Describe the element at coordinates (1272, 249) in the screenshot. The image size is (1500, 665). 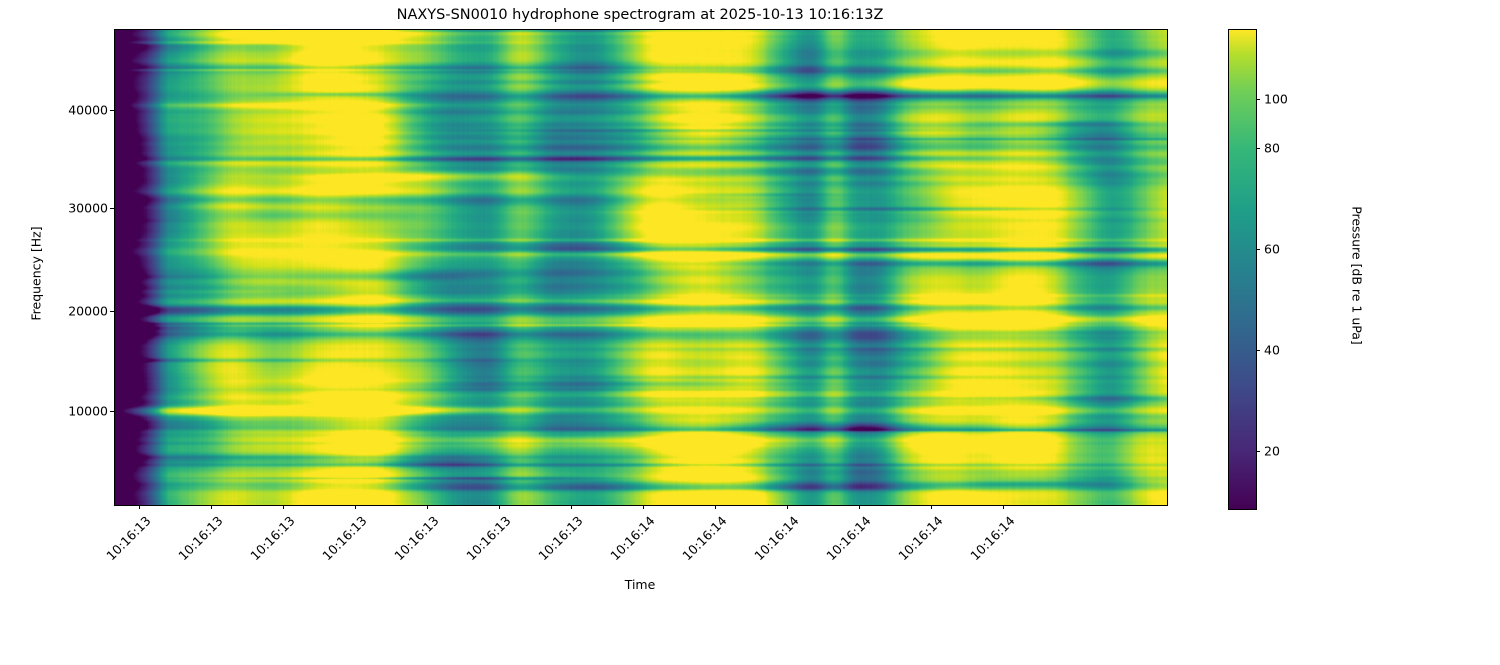
I see `colorbar-tick-label: 60` at that location.